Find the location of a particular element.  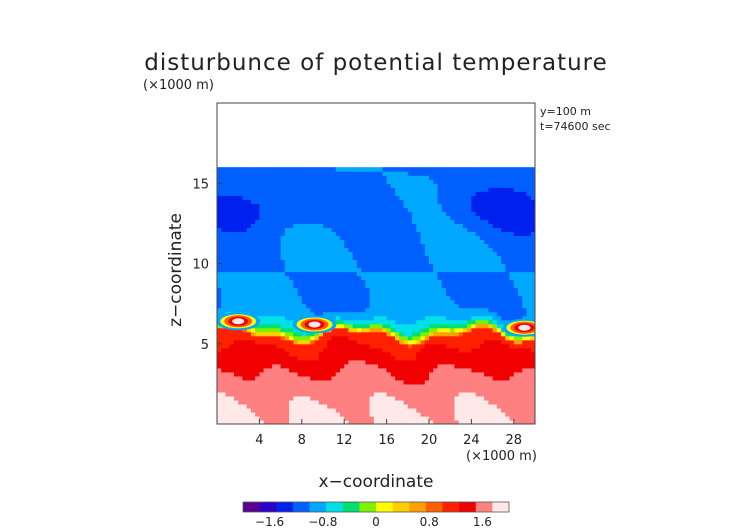

y-unit-label: (×1000 m) is located at coordinates (178, 85).